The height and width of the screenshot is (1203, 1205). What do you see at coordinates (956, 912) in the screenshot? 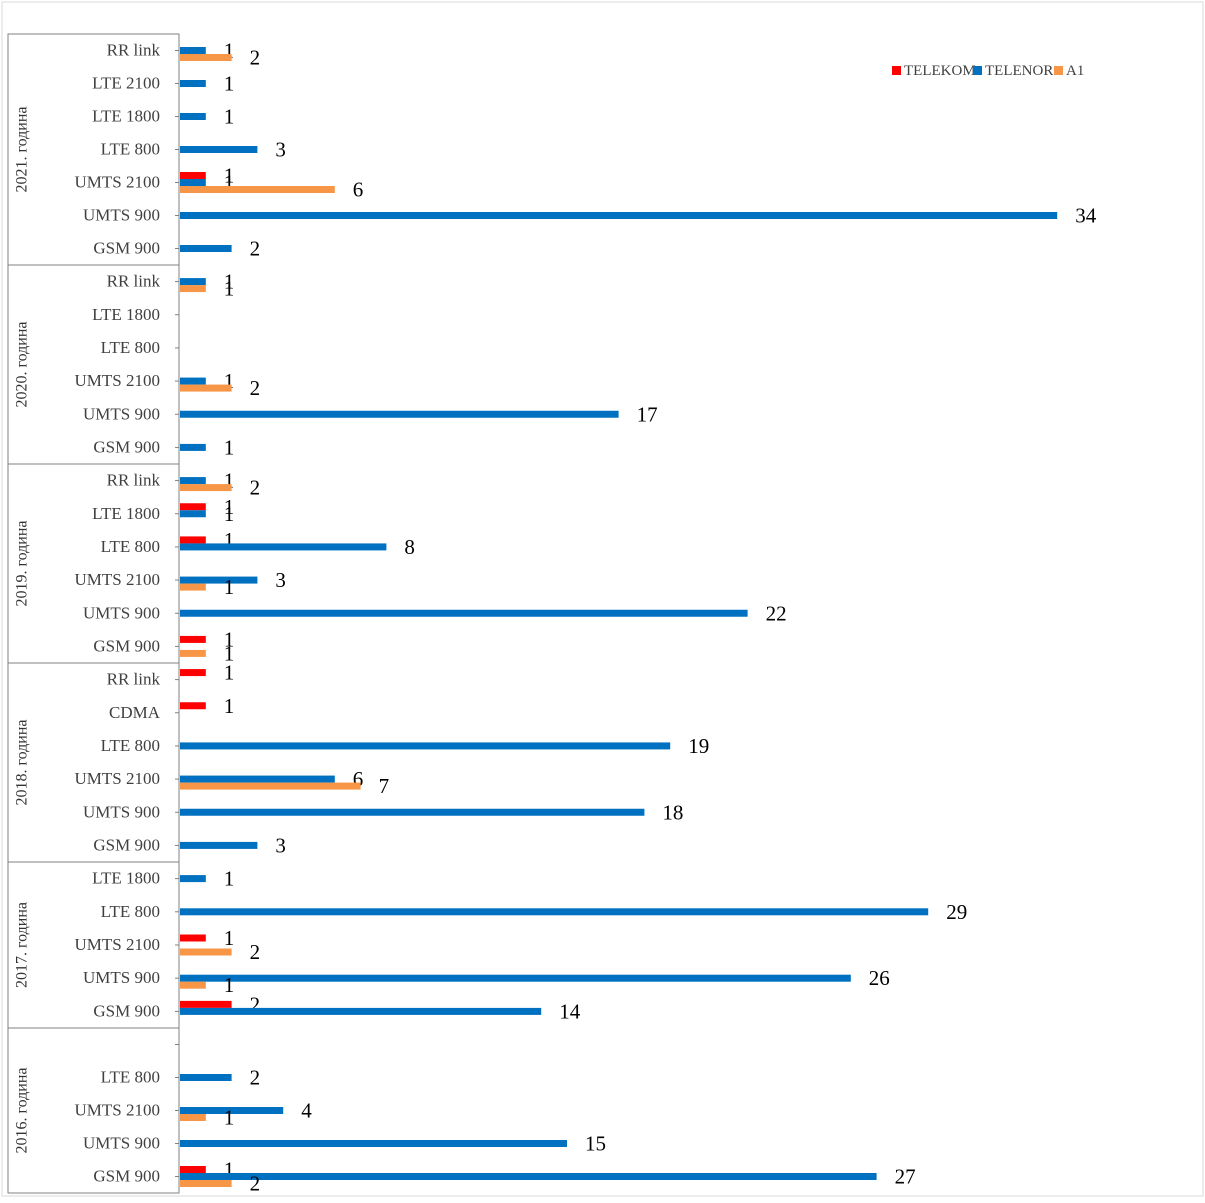
I see `data-label: 29` at bounding box center [956, 912].